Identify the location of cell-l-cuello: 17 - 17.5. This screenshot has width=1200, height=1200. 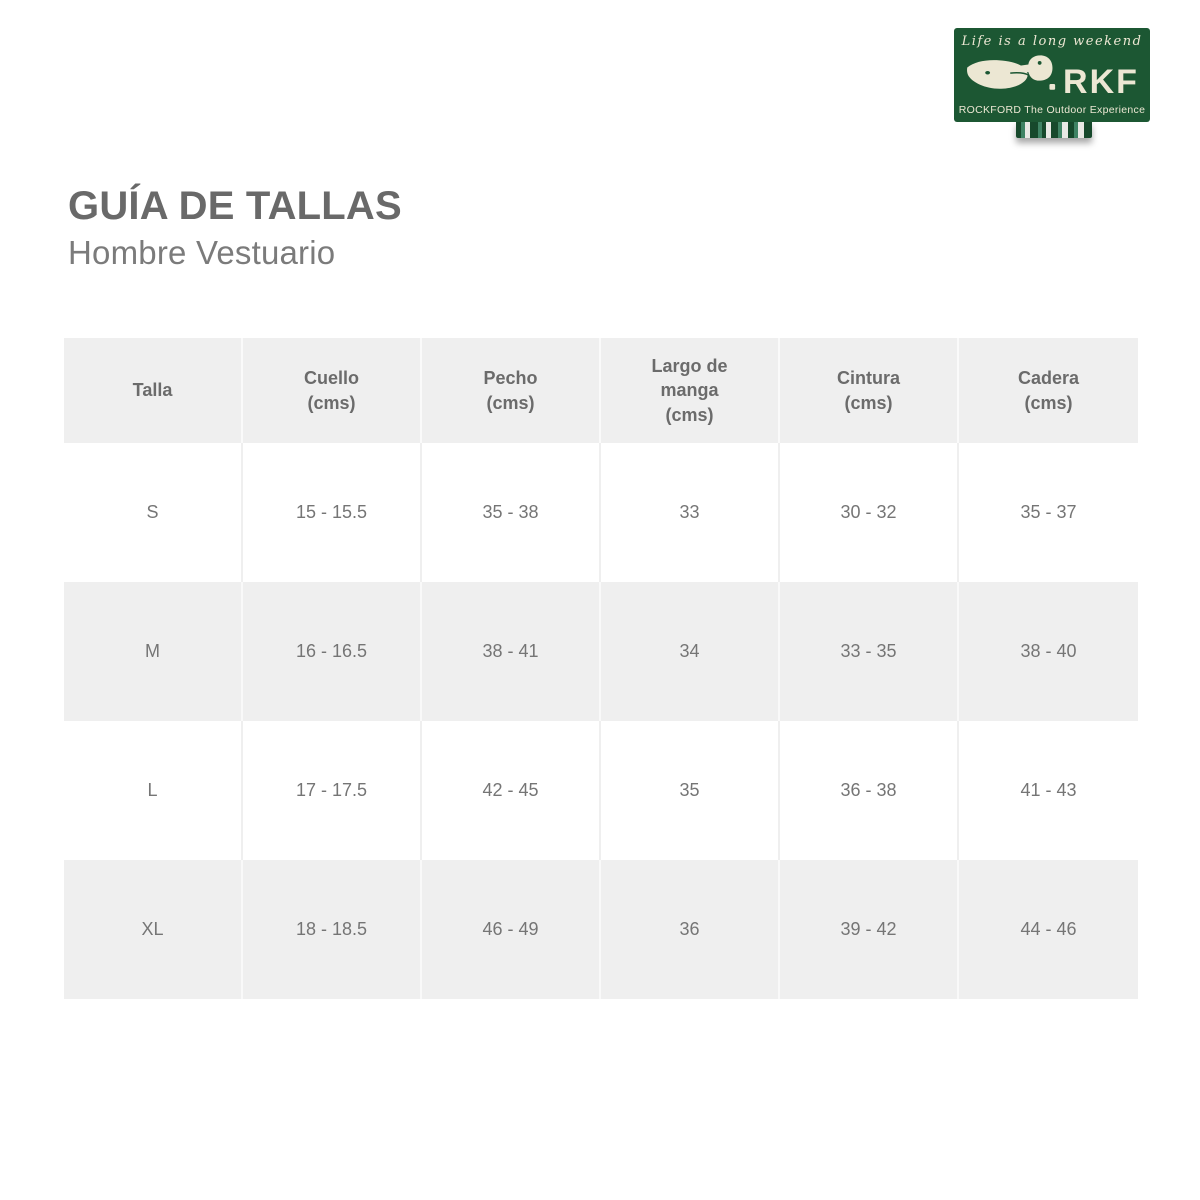
(332, 790).